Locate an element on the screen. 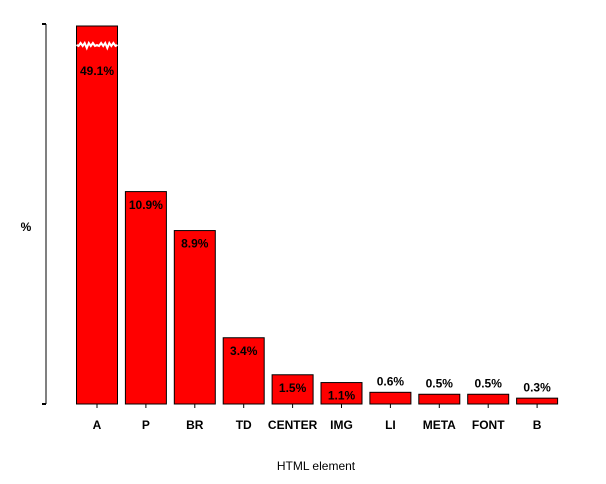 This screenshot has width=606, height=484. value-label: 3.4% is located at coordinates (244, 351).